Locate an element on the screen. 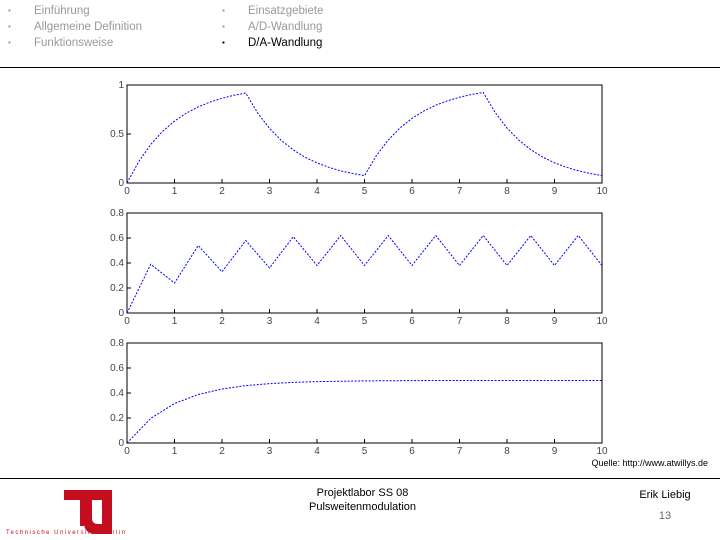 The image size is (720, 540). logo-text: Technische Universität Berlin is located at coordinates (66, 533).